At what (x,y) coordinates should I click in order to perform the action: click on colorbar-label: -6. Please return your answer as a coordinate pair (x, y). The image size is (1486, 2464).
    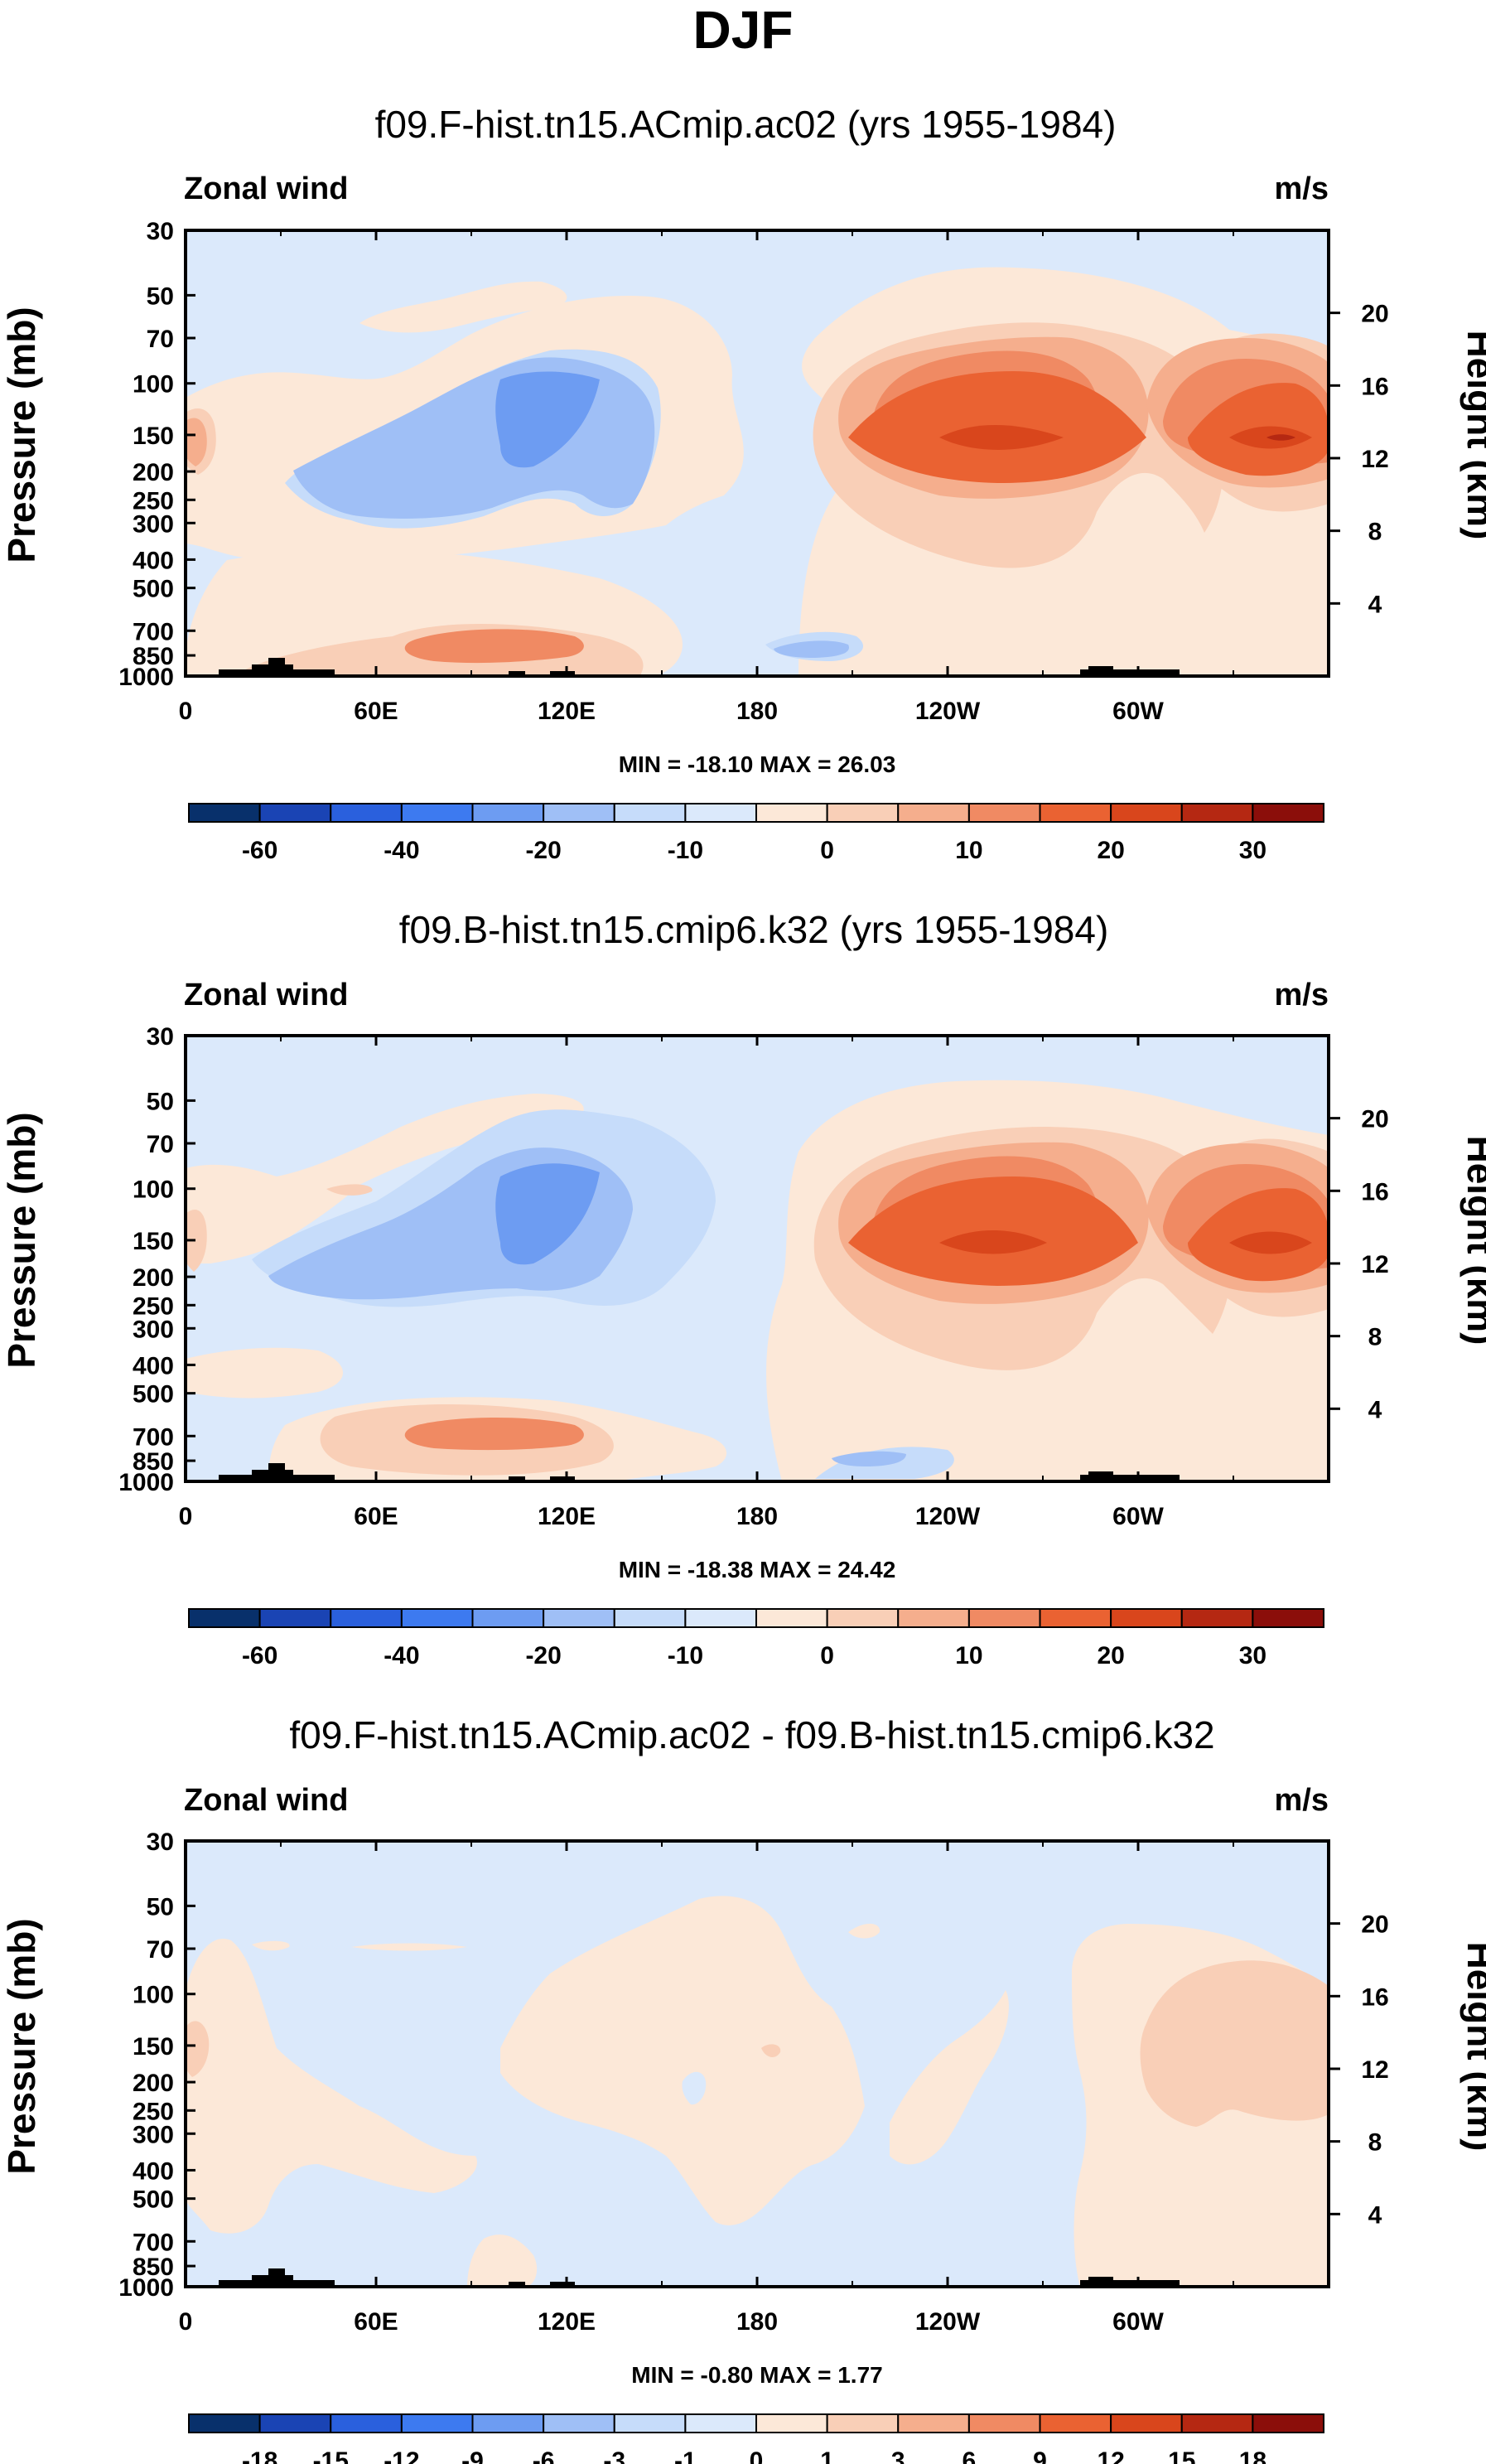
    Looking at the image, I should click on (544, 2455).